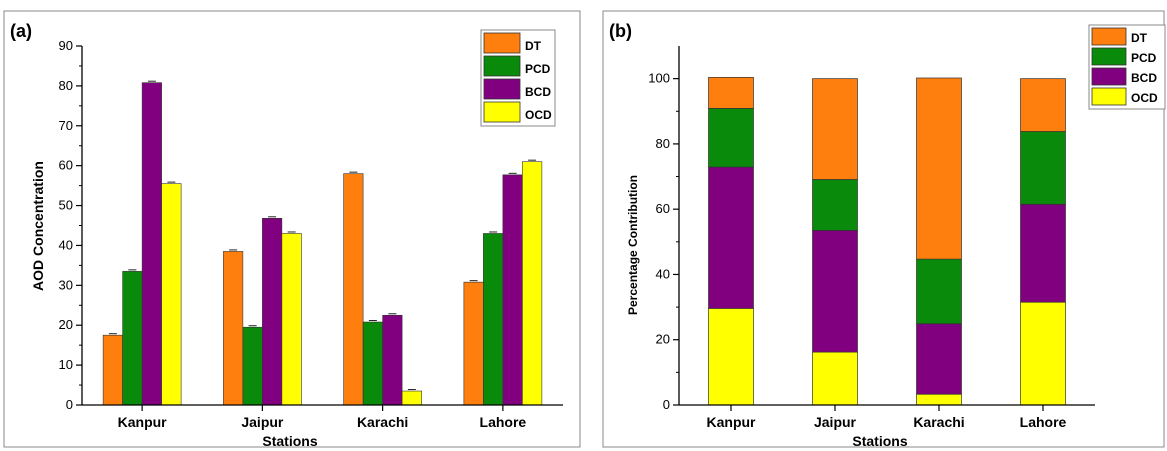  I want to click on y-tick-label: 90, so click(66, 45).